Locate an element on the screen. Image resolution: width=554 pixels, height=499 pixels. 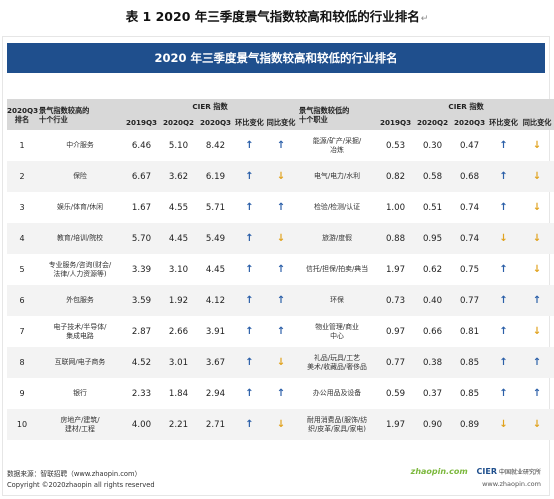
col-qoq: 环比变化 is located at coordinates (504, 122).